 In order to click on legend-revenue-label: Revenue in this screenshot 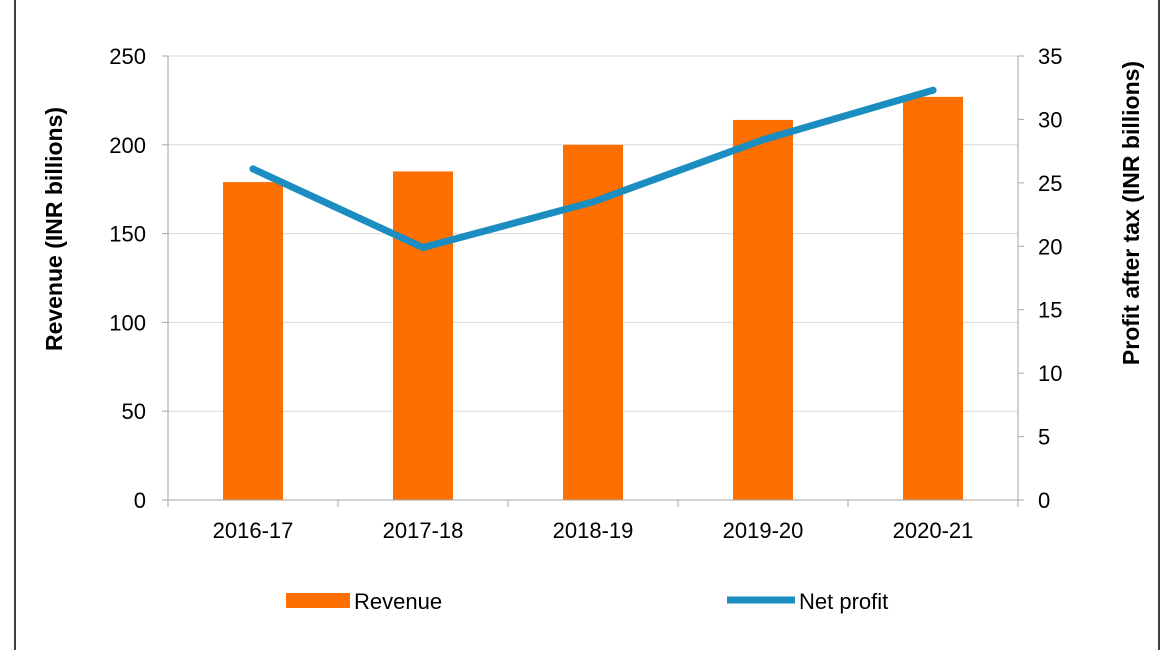, I will do `click(398, 601)`.